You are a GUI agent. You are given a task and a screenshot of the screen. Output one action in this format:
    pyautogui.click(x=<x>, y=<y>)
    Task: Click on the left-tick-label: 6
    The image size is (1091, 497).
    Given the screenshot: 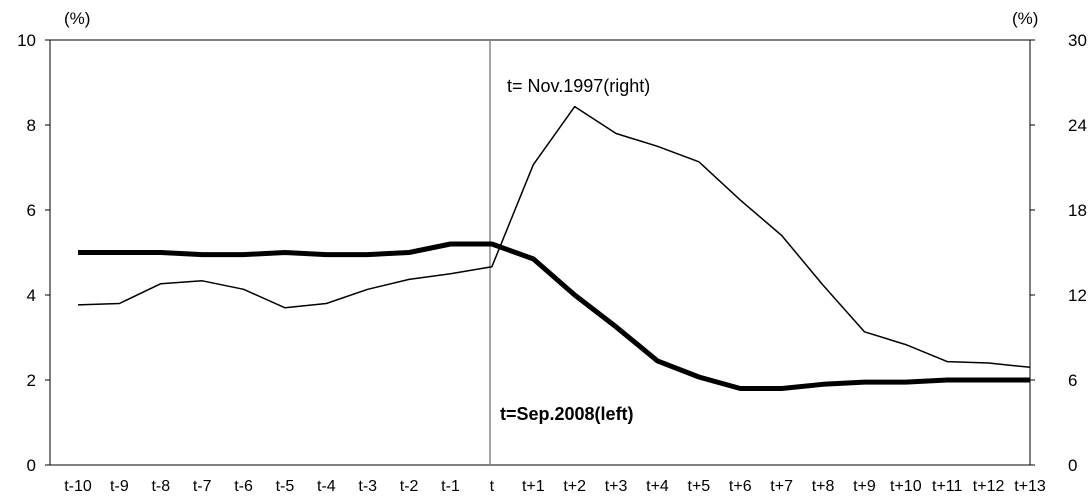 What is the action you would take?
    pyautogui.click(x=31, y=210)
    